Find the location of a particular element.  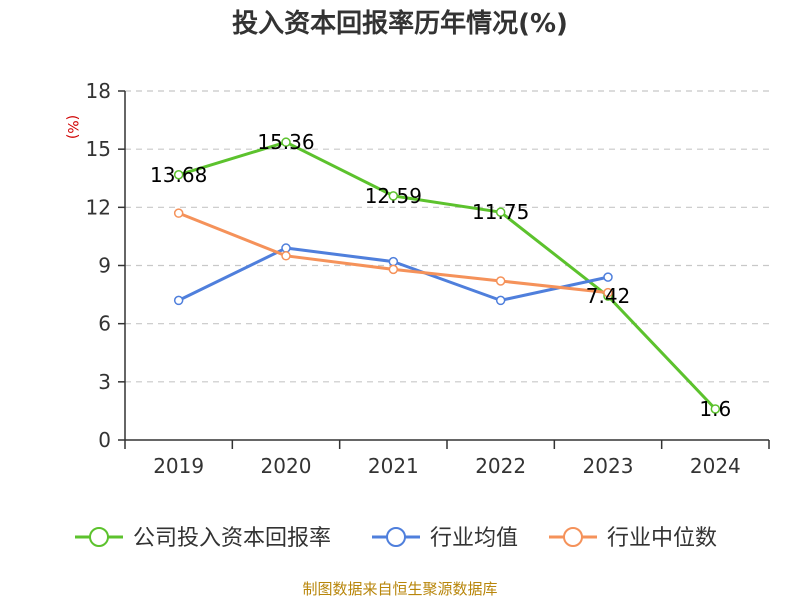

legend: 公司投入资本回报率 行业均值 行业中位数 is located at coordinates (396, 538).